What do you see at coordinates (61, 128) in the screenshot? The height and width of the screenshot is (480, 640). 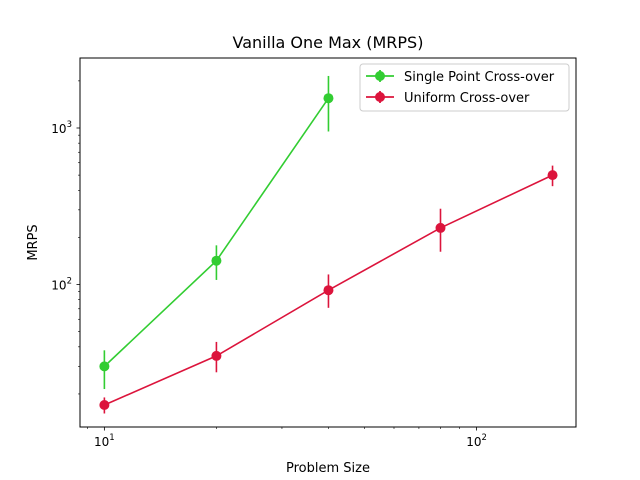 I see `y-tick-label: 10³` at bounding box center [61, 128].